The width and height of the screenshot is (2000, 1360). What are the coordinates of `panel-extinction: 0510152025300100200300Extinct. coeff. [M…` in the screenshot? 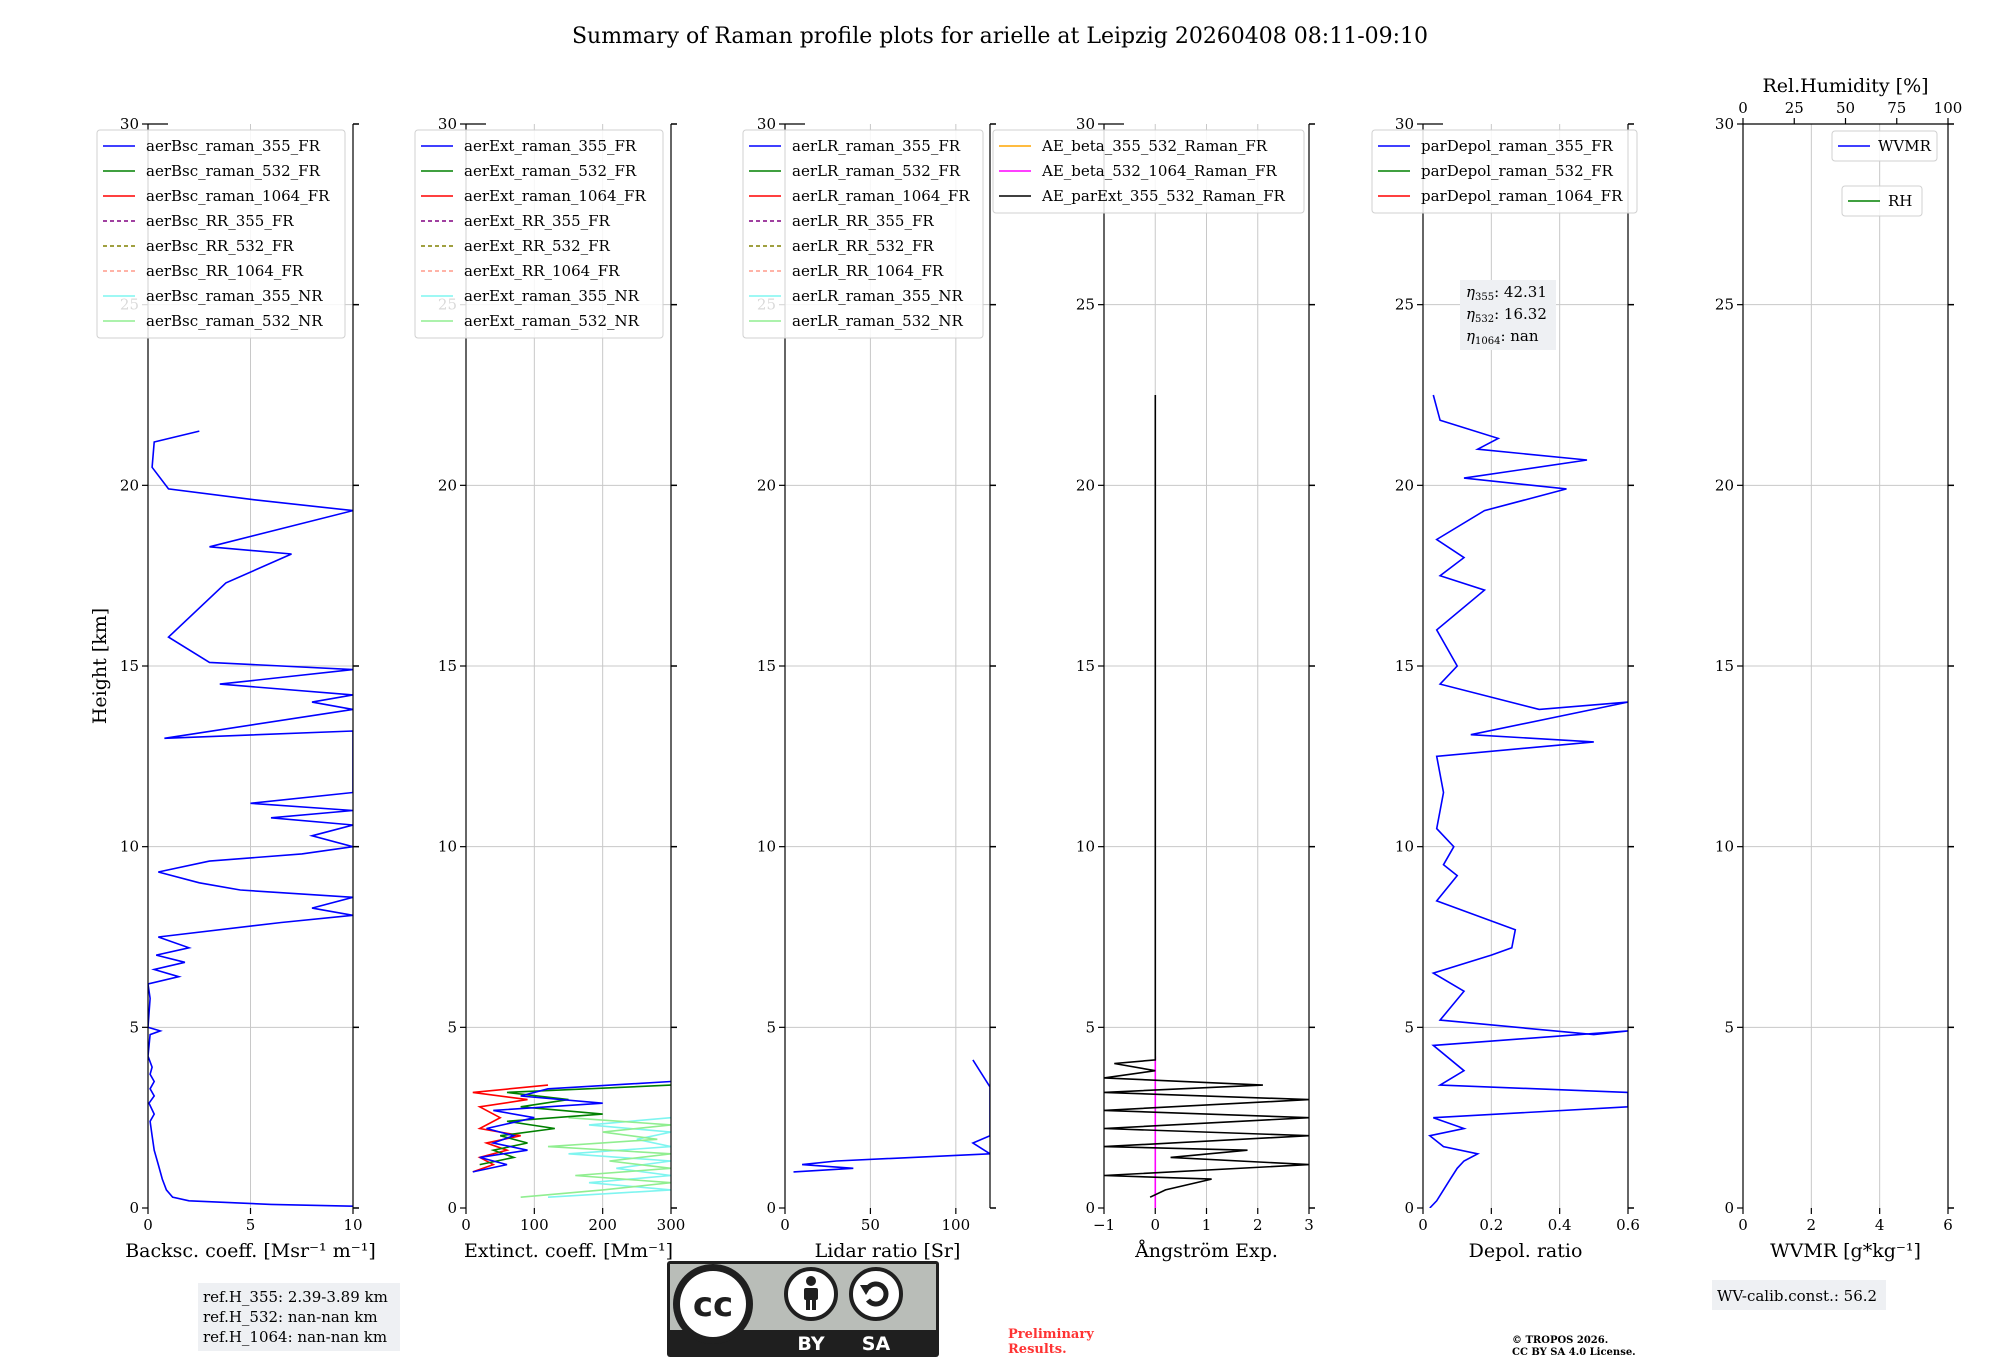 It's located at (549, 688).